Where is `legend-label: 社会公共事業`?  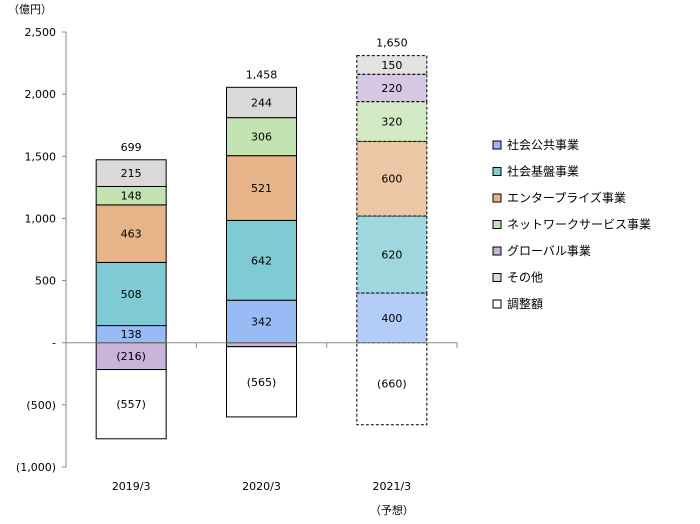 legend-label: 社会公共事業 is located at coordinates (543, 144).